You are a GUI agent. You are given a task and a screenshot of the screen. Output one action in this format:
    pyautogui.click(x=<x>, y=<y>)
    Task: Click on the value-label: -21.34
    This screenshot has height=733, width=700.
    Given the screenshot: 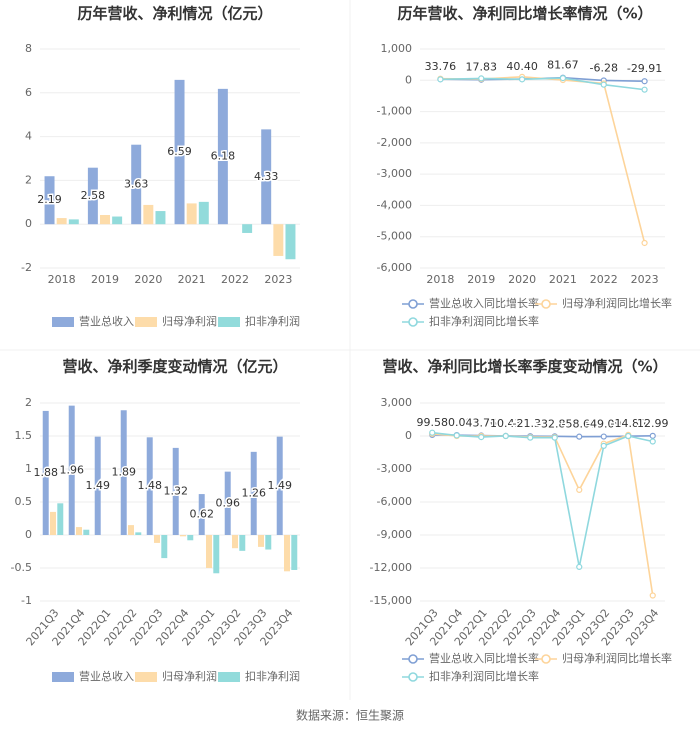 What is the action you would take?
    pyautogui.click(x=530, y=423)
    